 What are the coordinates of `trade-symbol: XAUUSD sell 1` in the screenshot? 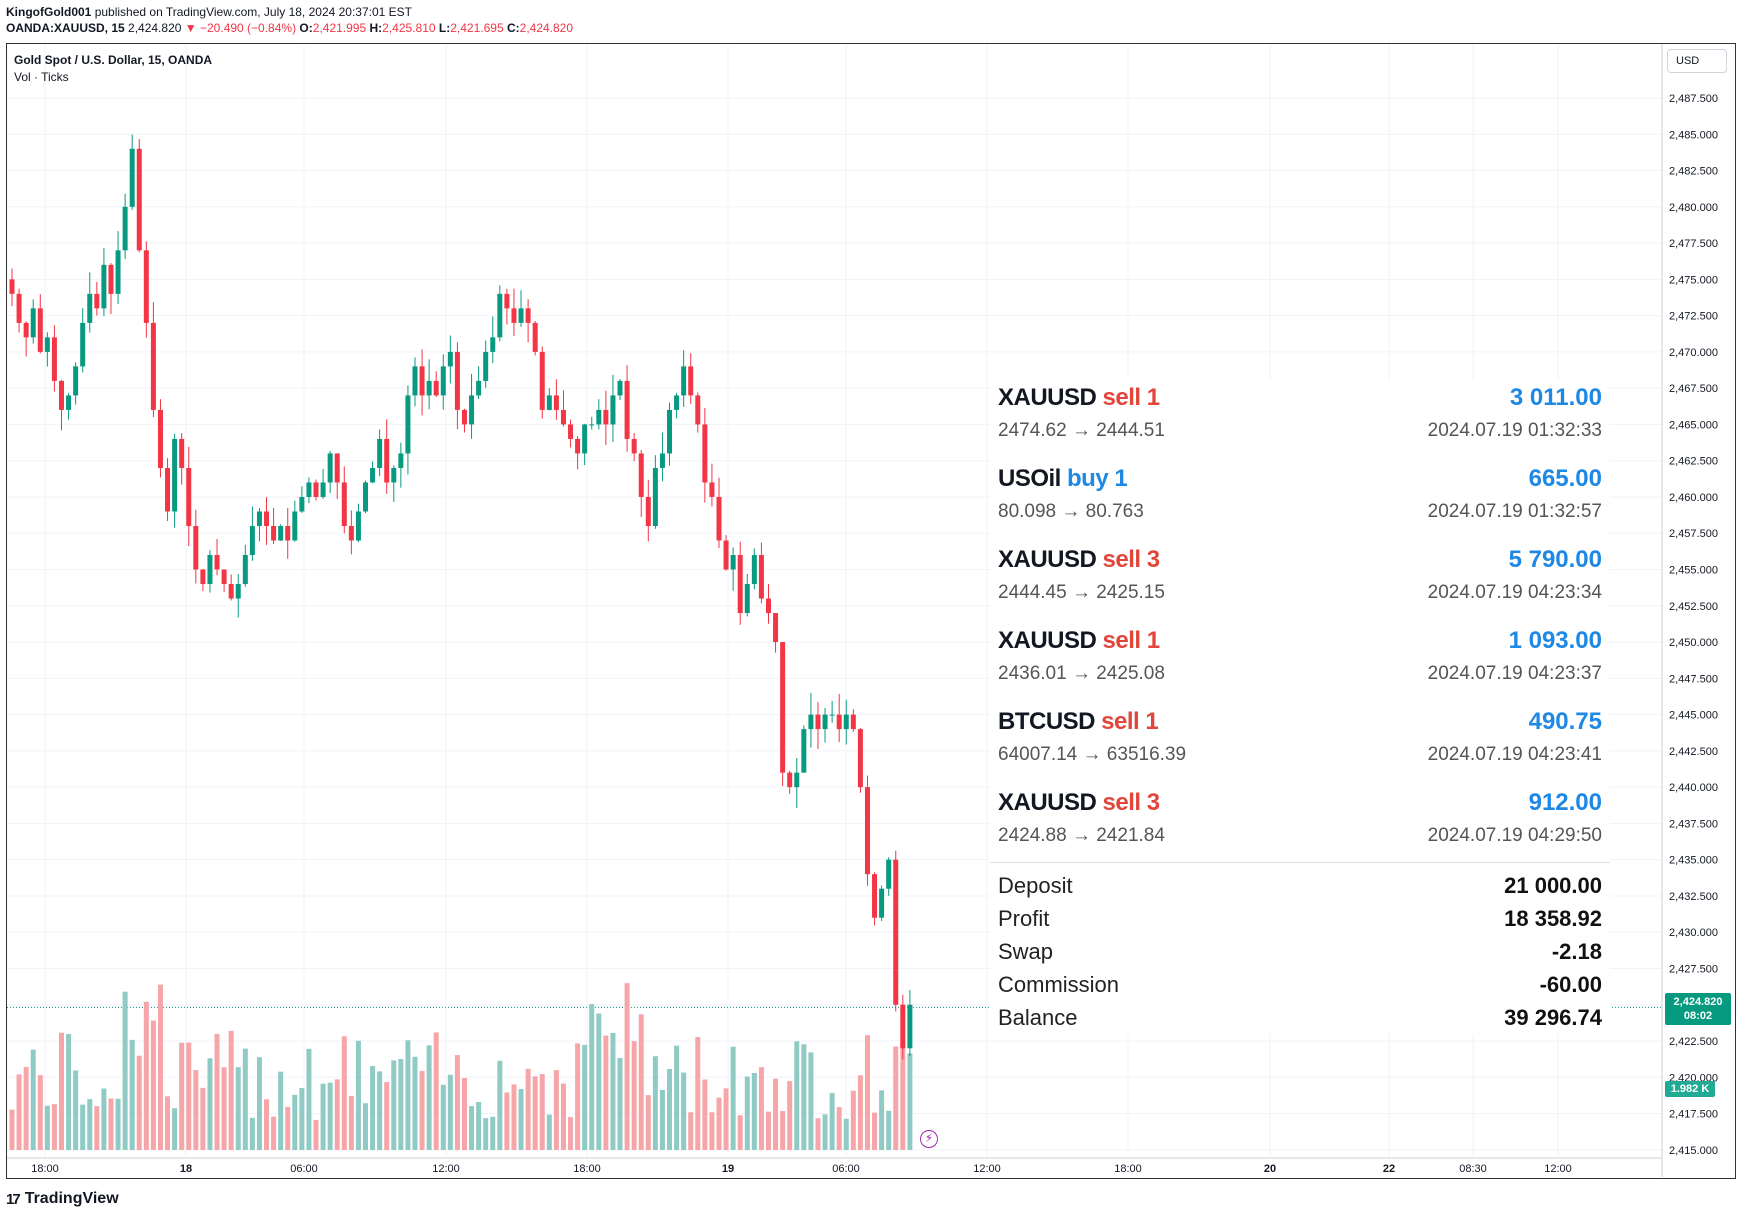 It's located at (1079, 397).